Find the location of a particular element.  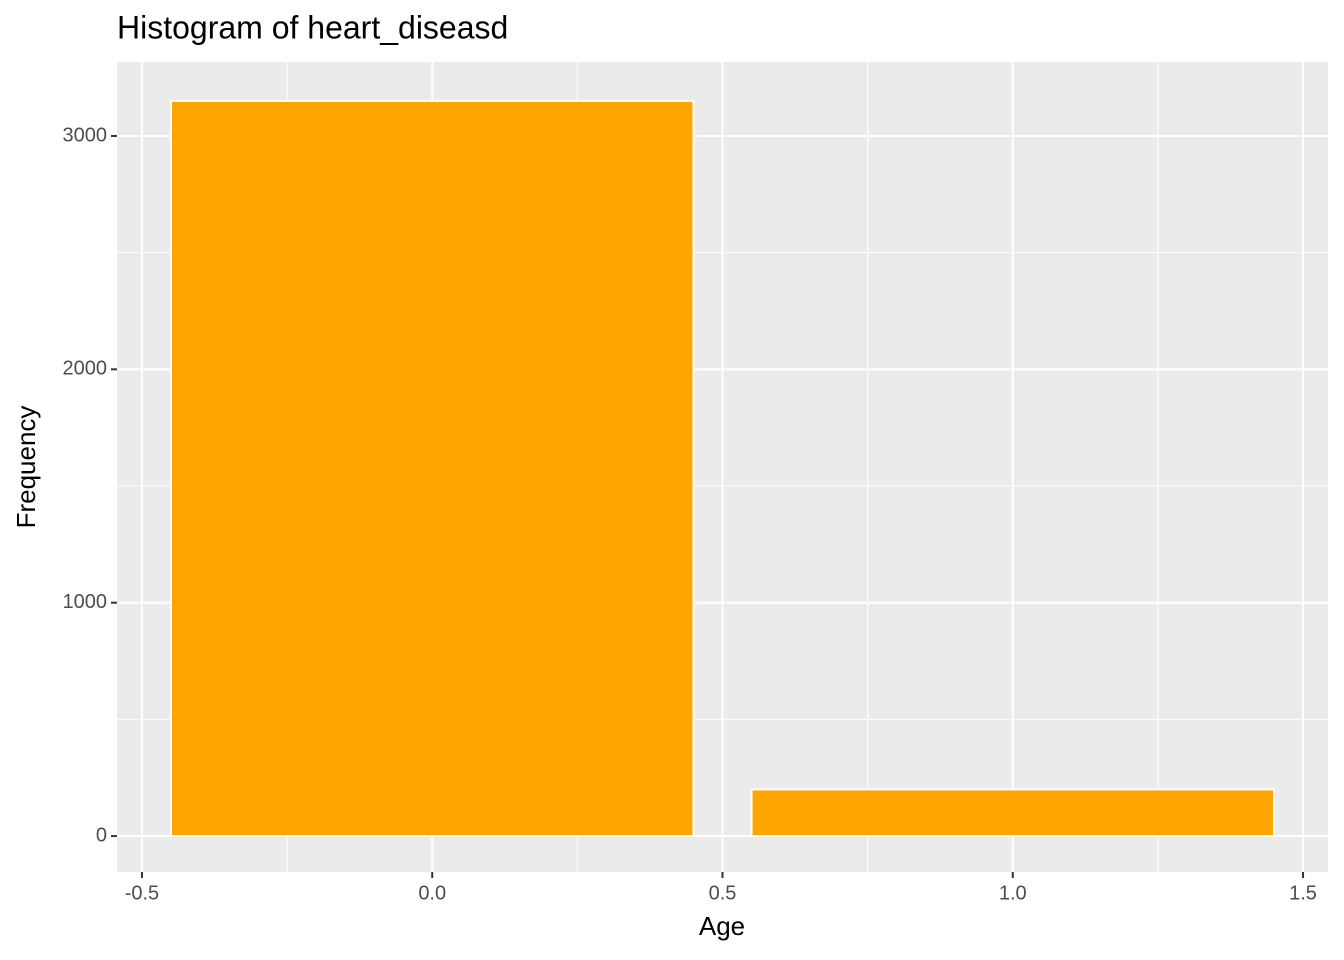

y-tick-label: 3000 is located at coordinates (85, 135).